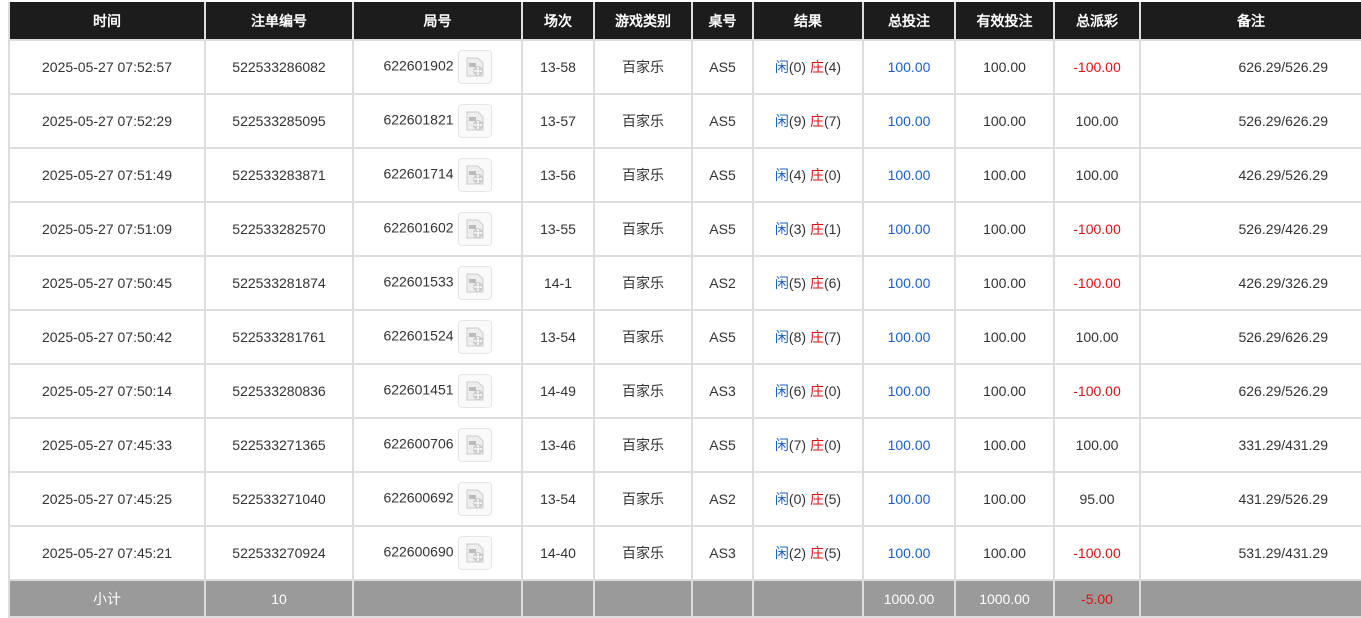 The height and width of the screenshot is (618, 1361). What do you see at coordinates (279, 391) in the screenshot?
I see `cell-bet-id: 522533280836` at bounding box center [279, 391].